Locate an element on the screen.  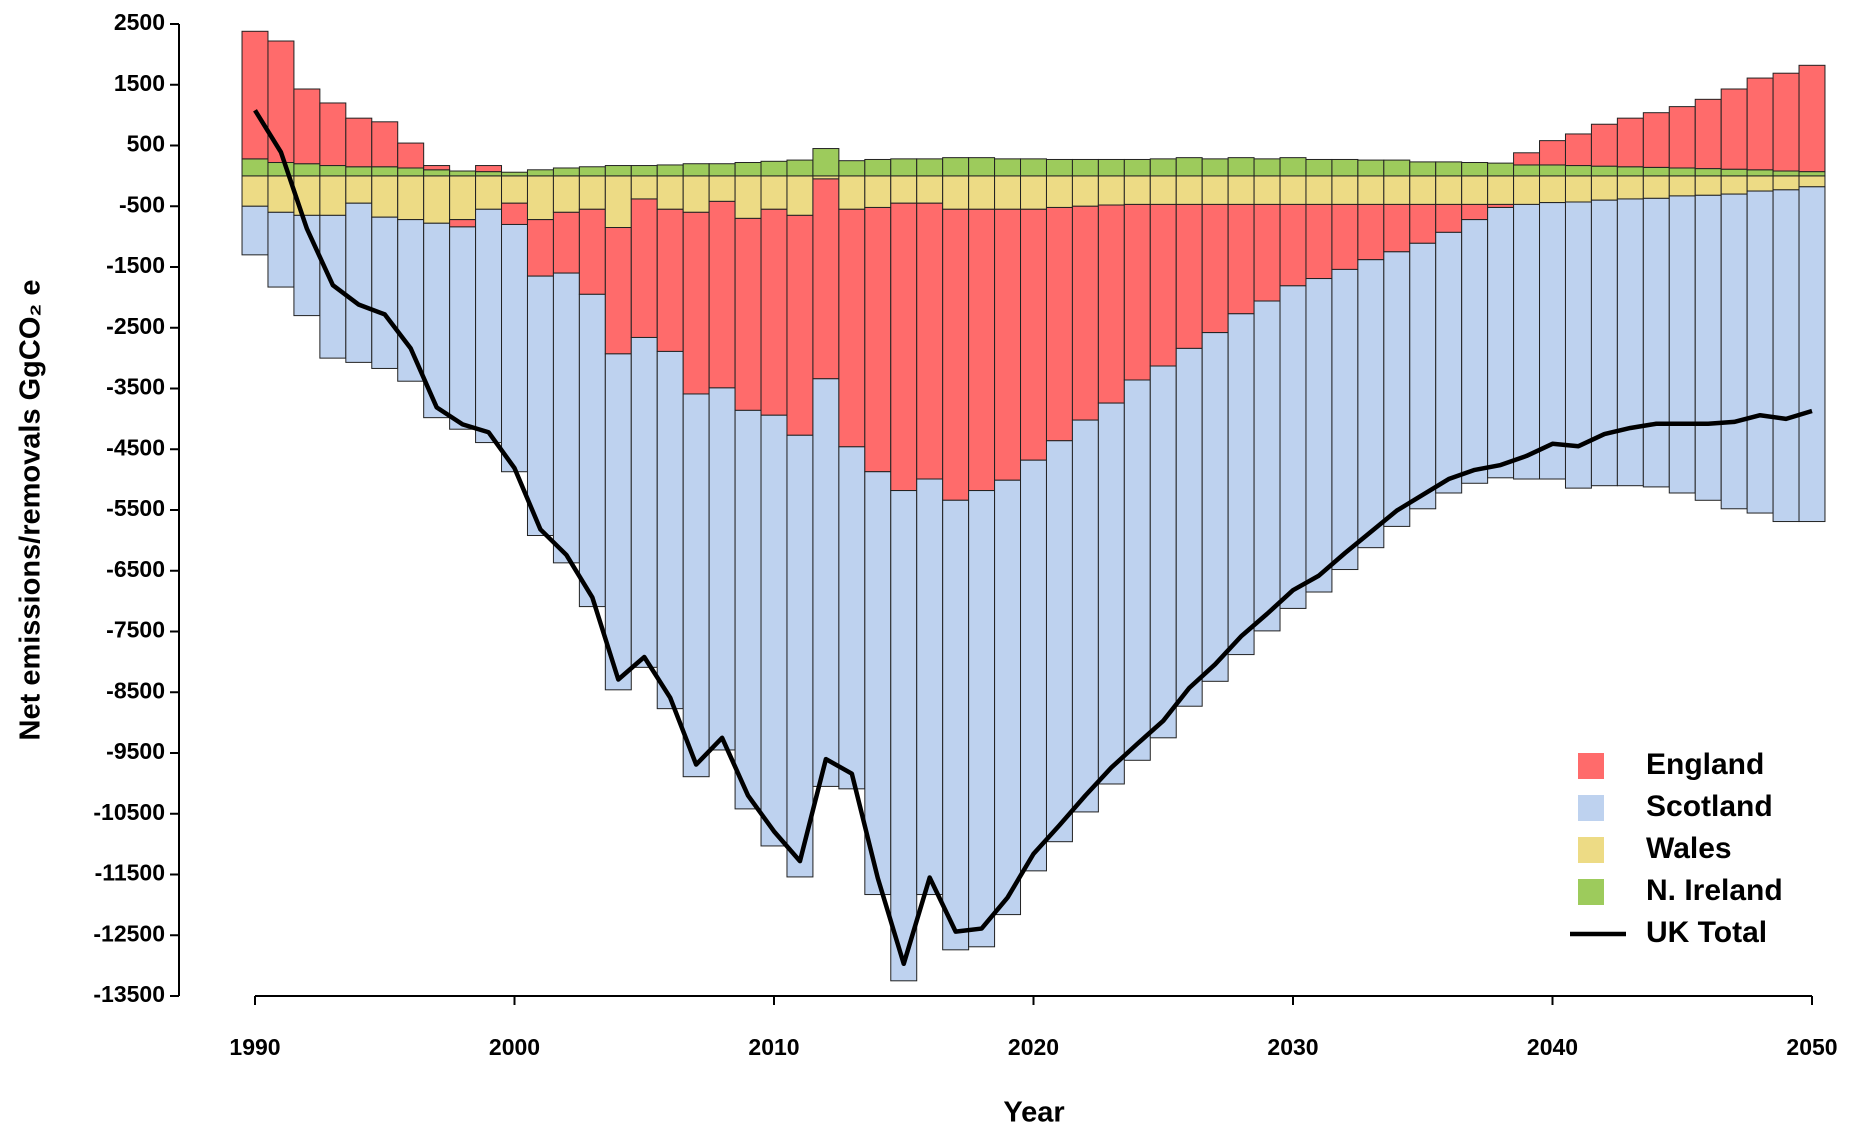
y-axis-label: Net emissions/removals GgCO₂ e is located at coordinates (31, 510).